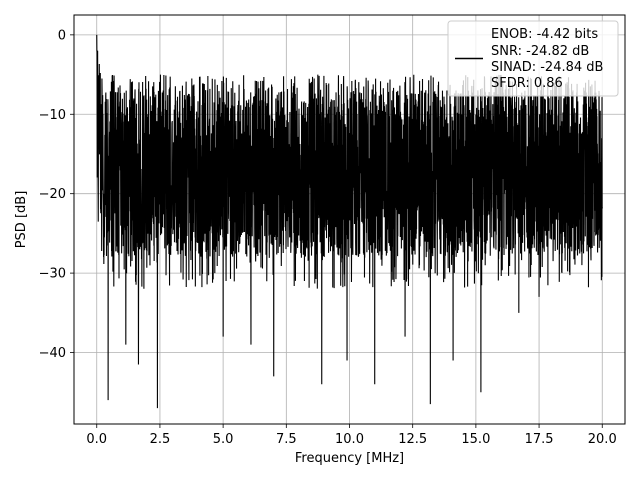  Describe the element at coordinates (160, 439) in the screenshot. I see `x-tick-label: 2.5` at that location.